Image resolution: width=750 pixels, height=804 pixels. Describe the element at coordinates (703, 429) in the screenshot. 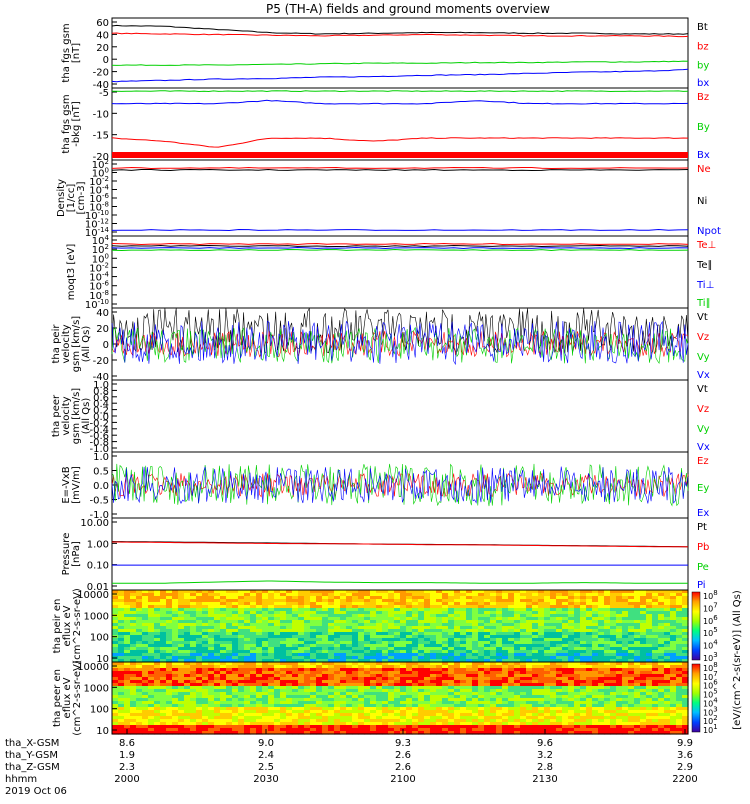

I see `legend-Vy: Vy` at that location.